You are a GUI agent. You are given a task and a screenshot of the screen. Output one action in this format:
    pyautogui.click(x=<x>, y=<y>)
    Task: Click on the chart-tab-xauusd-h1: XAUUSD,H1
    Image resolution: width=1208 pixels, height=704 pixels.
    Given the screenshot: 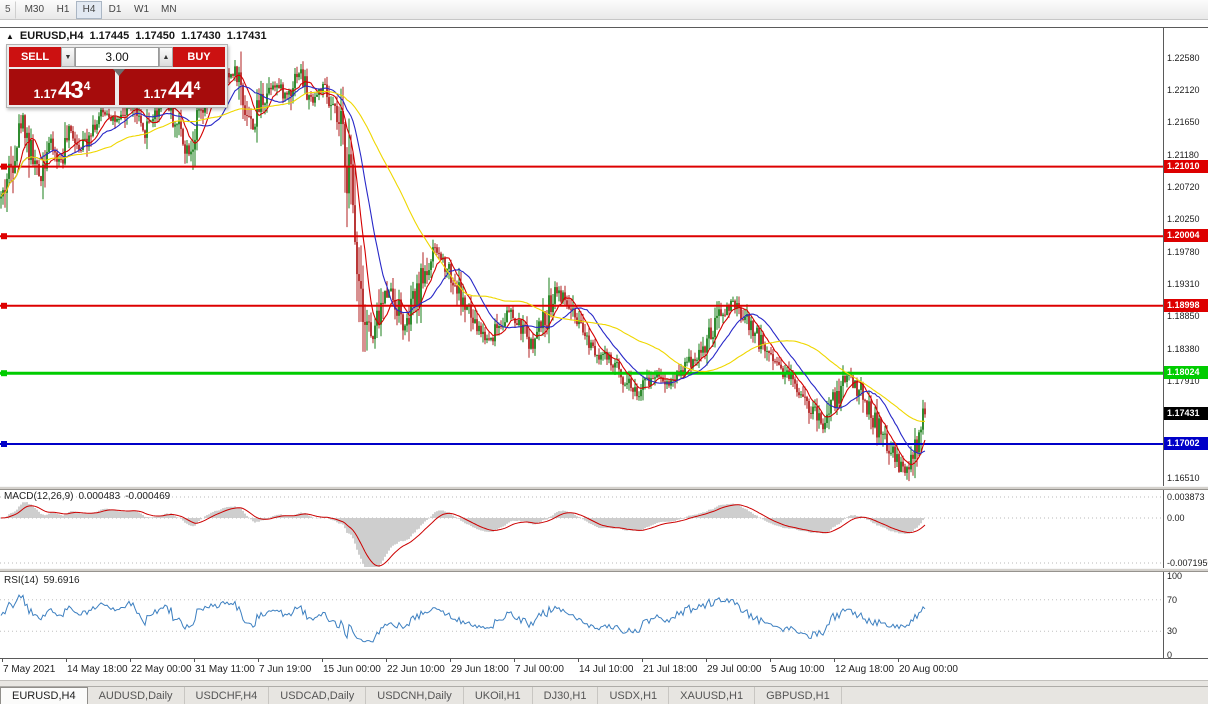 What is the action you would take?
    pyautogui.click(x=712, y=695)
    